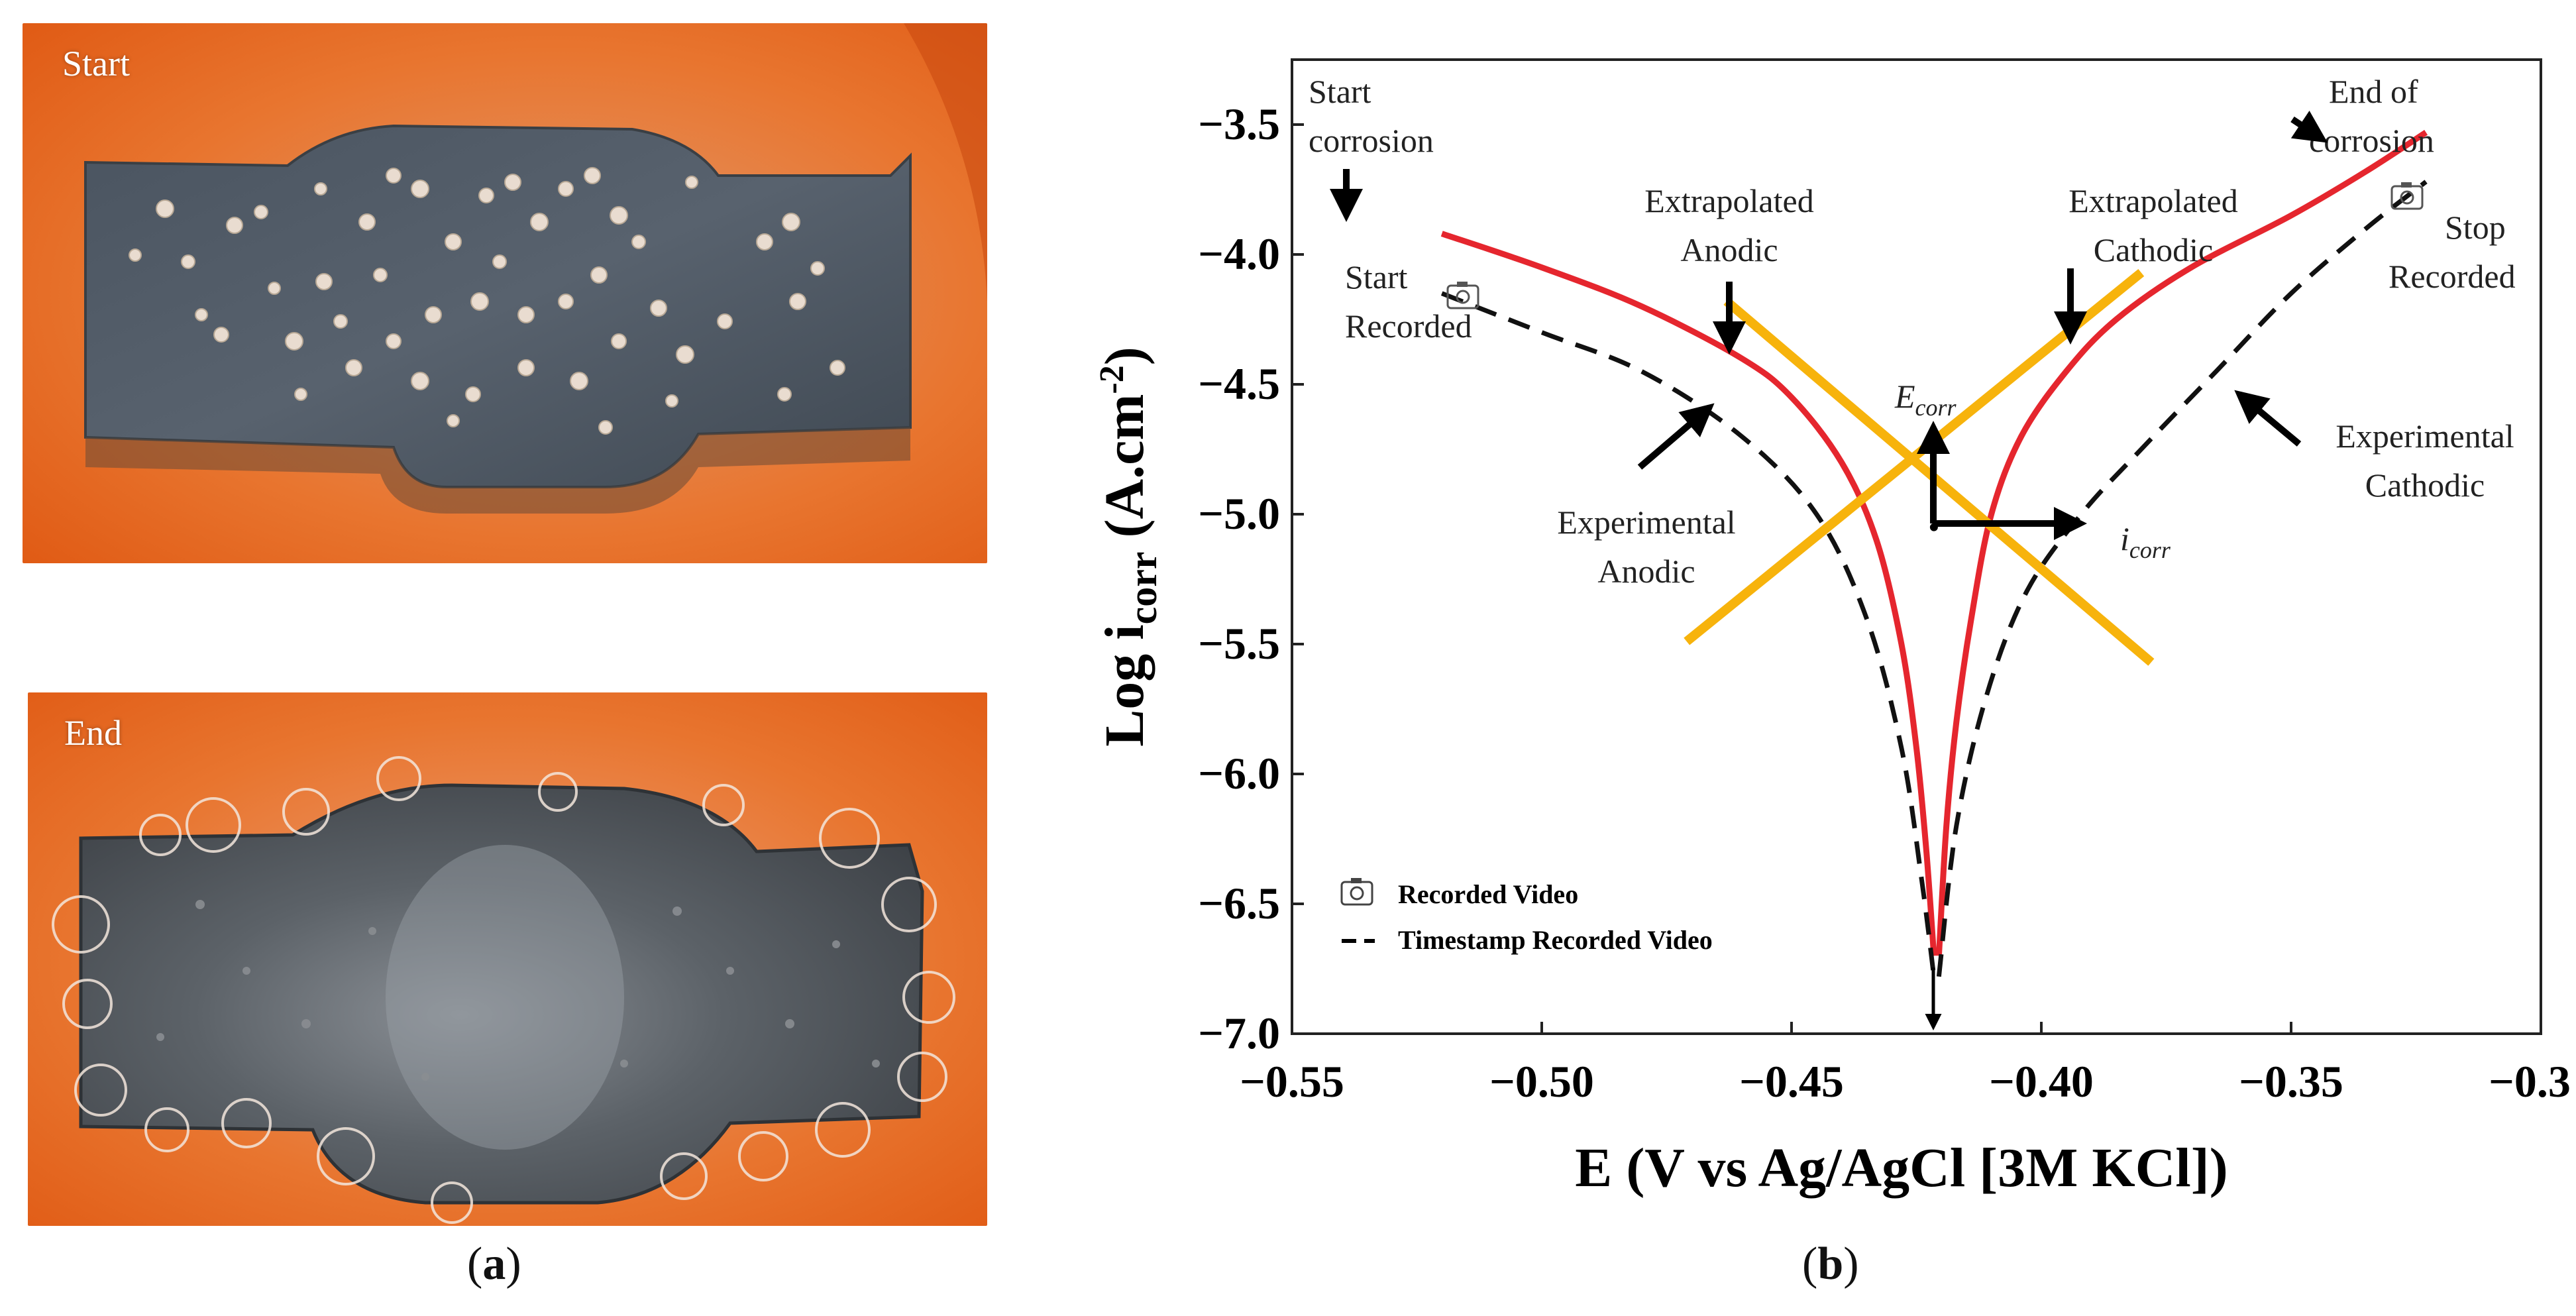  What do you see at coordinates (2182, 578) in the screenshot?
I see `series-timestamp-cathodic` at bounding box center [2182, 578].